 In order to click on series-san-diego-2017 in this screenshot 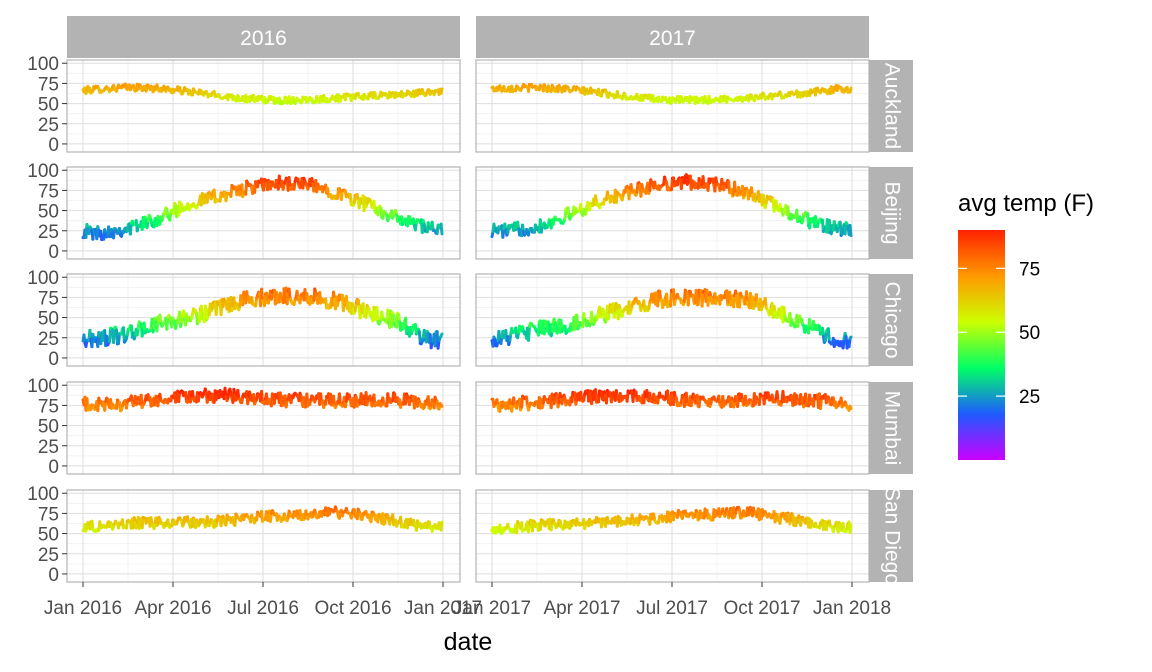, I will do `click(671, 520)`.